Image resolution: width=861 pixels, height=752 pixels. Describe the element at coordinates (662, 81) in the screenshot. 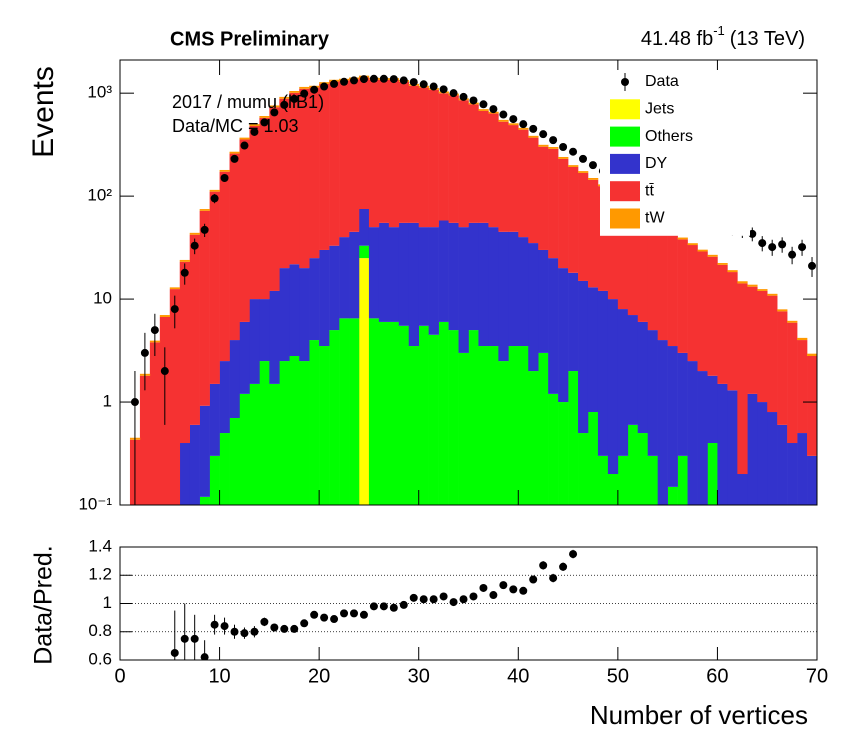

I see `legend-label: Data` at that location.